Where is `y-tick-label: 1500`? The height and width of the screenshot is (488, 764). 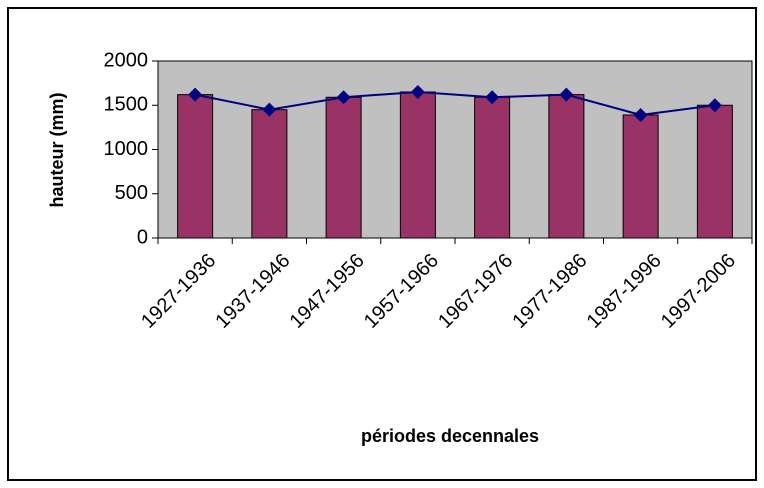
y-tick-label: 1500 is located at coordinates (126, 105).